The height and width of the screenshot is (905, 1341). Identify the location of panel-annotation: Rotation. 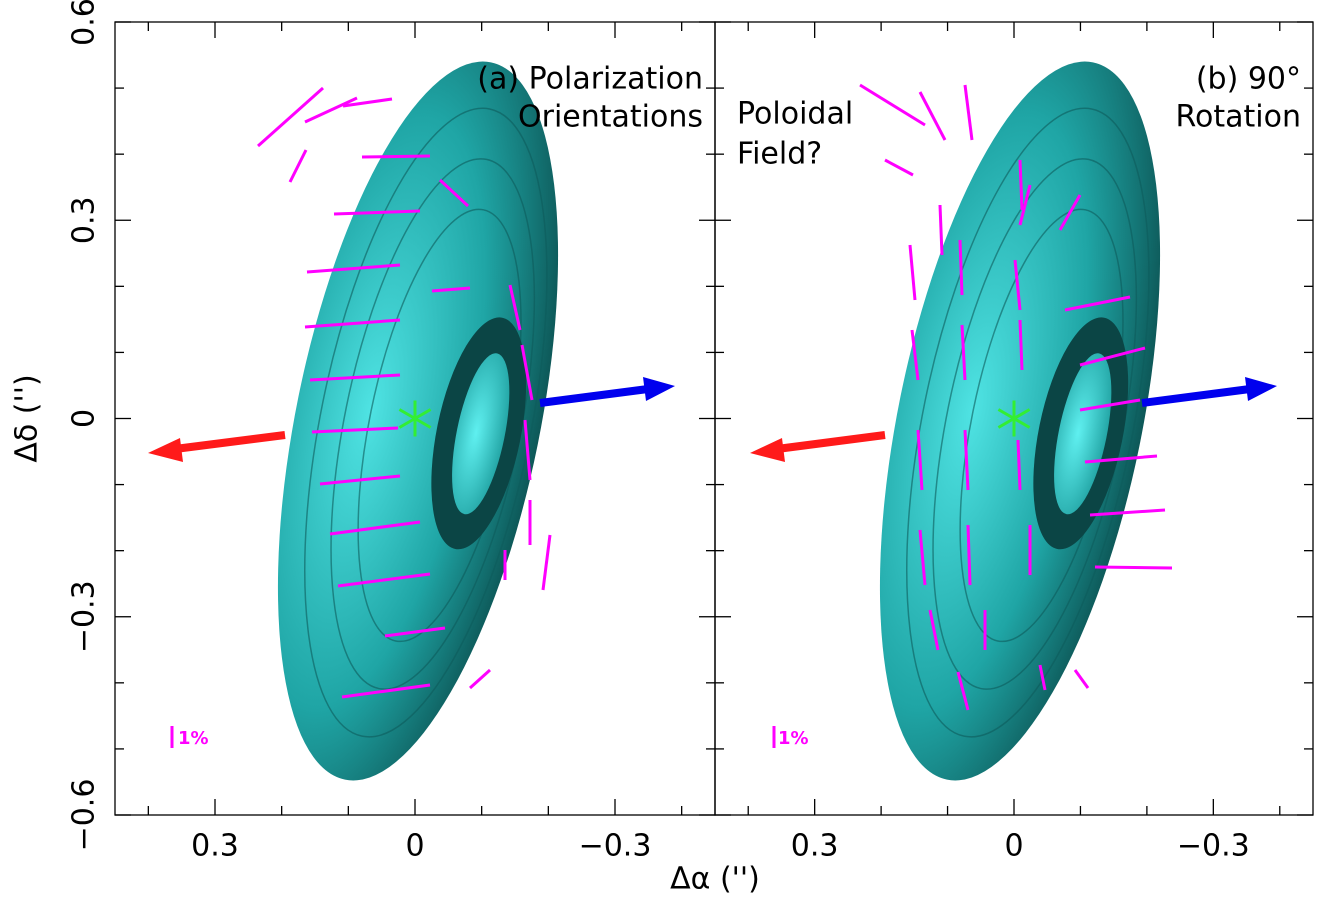
(1238, 117).